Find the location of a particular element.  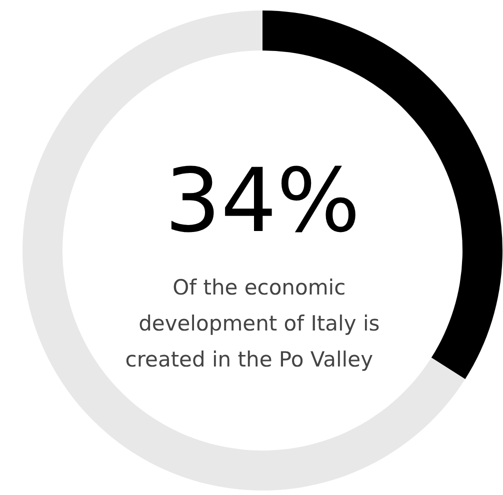

text: Of the economic development of Italy is created in the Po Valley is located at coordinates (252, 324).